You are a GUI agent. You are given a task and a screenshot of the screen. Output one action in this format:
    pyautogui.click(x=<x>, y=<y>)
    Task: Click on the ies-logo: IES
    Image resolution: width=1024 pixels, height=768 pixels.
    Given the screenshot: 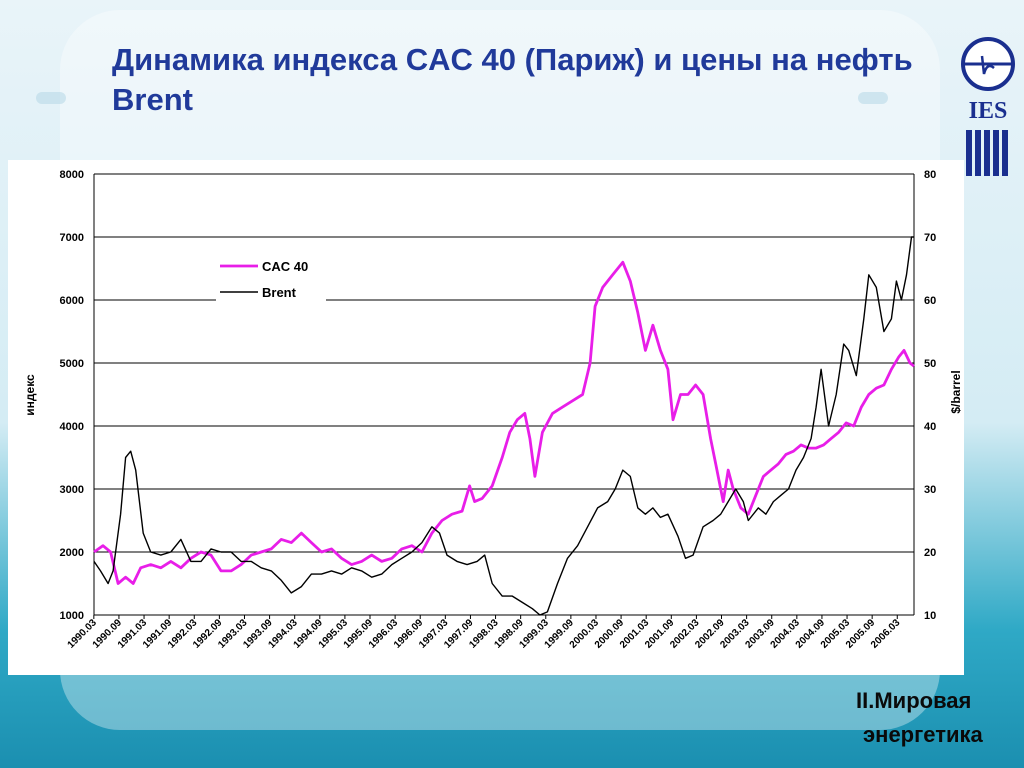 What is the action you would take?
    pyautogui.click(x=988, y=106)
    